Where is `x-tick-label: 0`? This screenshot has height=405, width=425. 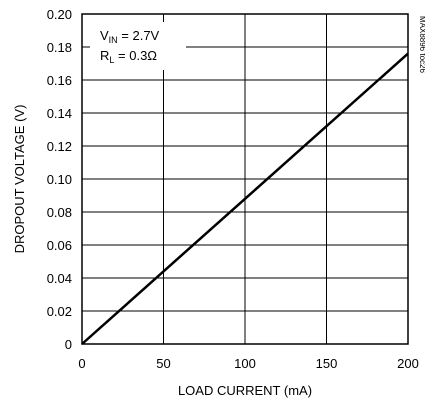
x-tick-label: 0 is located at coordinates (81, 363).